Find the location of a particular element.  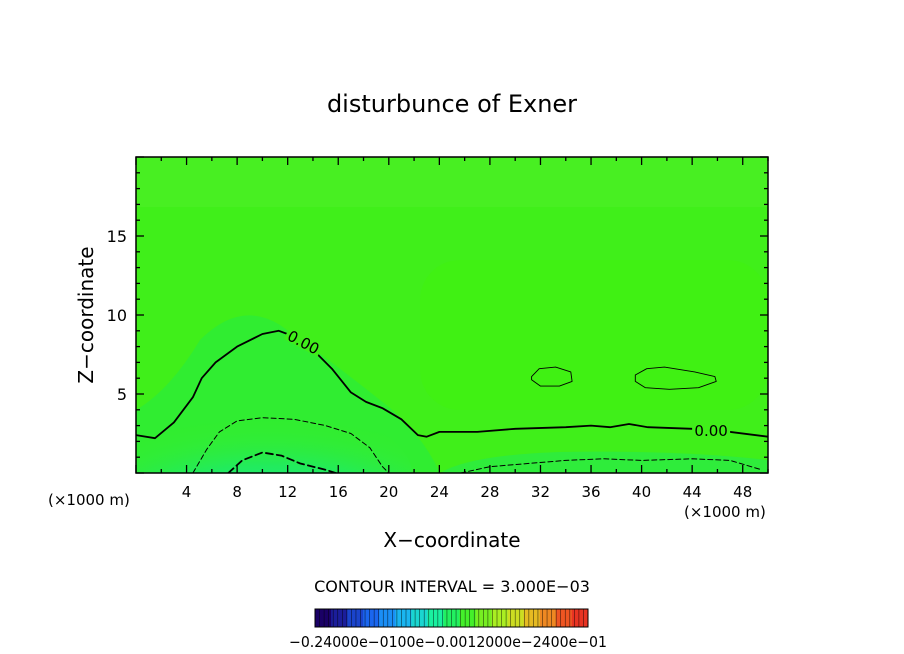

contour-label: 0.00 is located at coordinates (710, 431).